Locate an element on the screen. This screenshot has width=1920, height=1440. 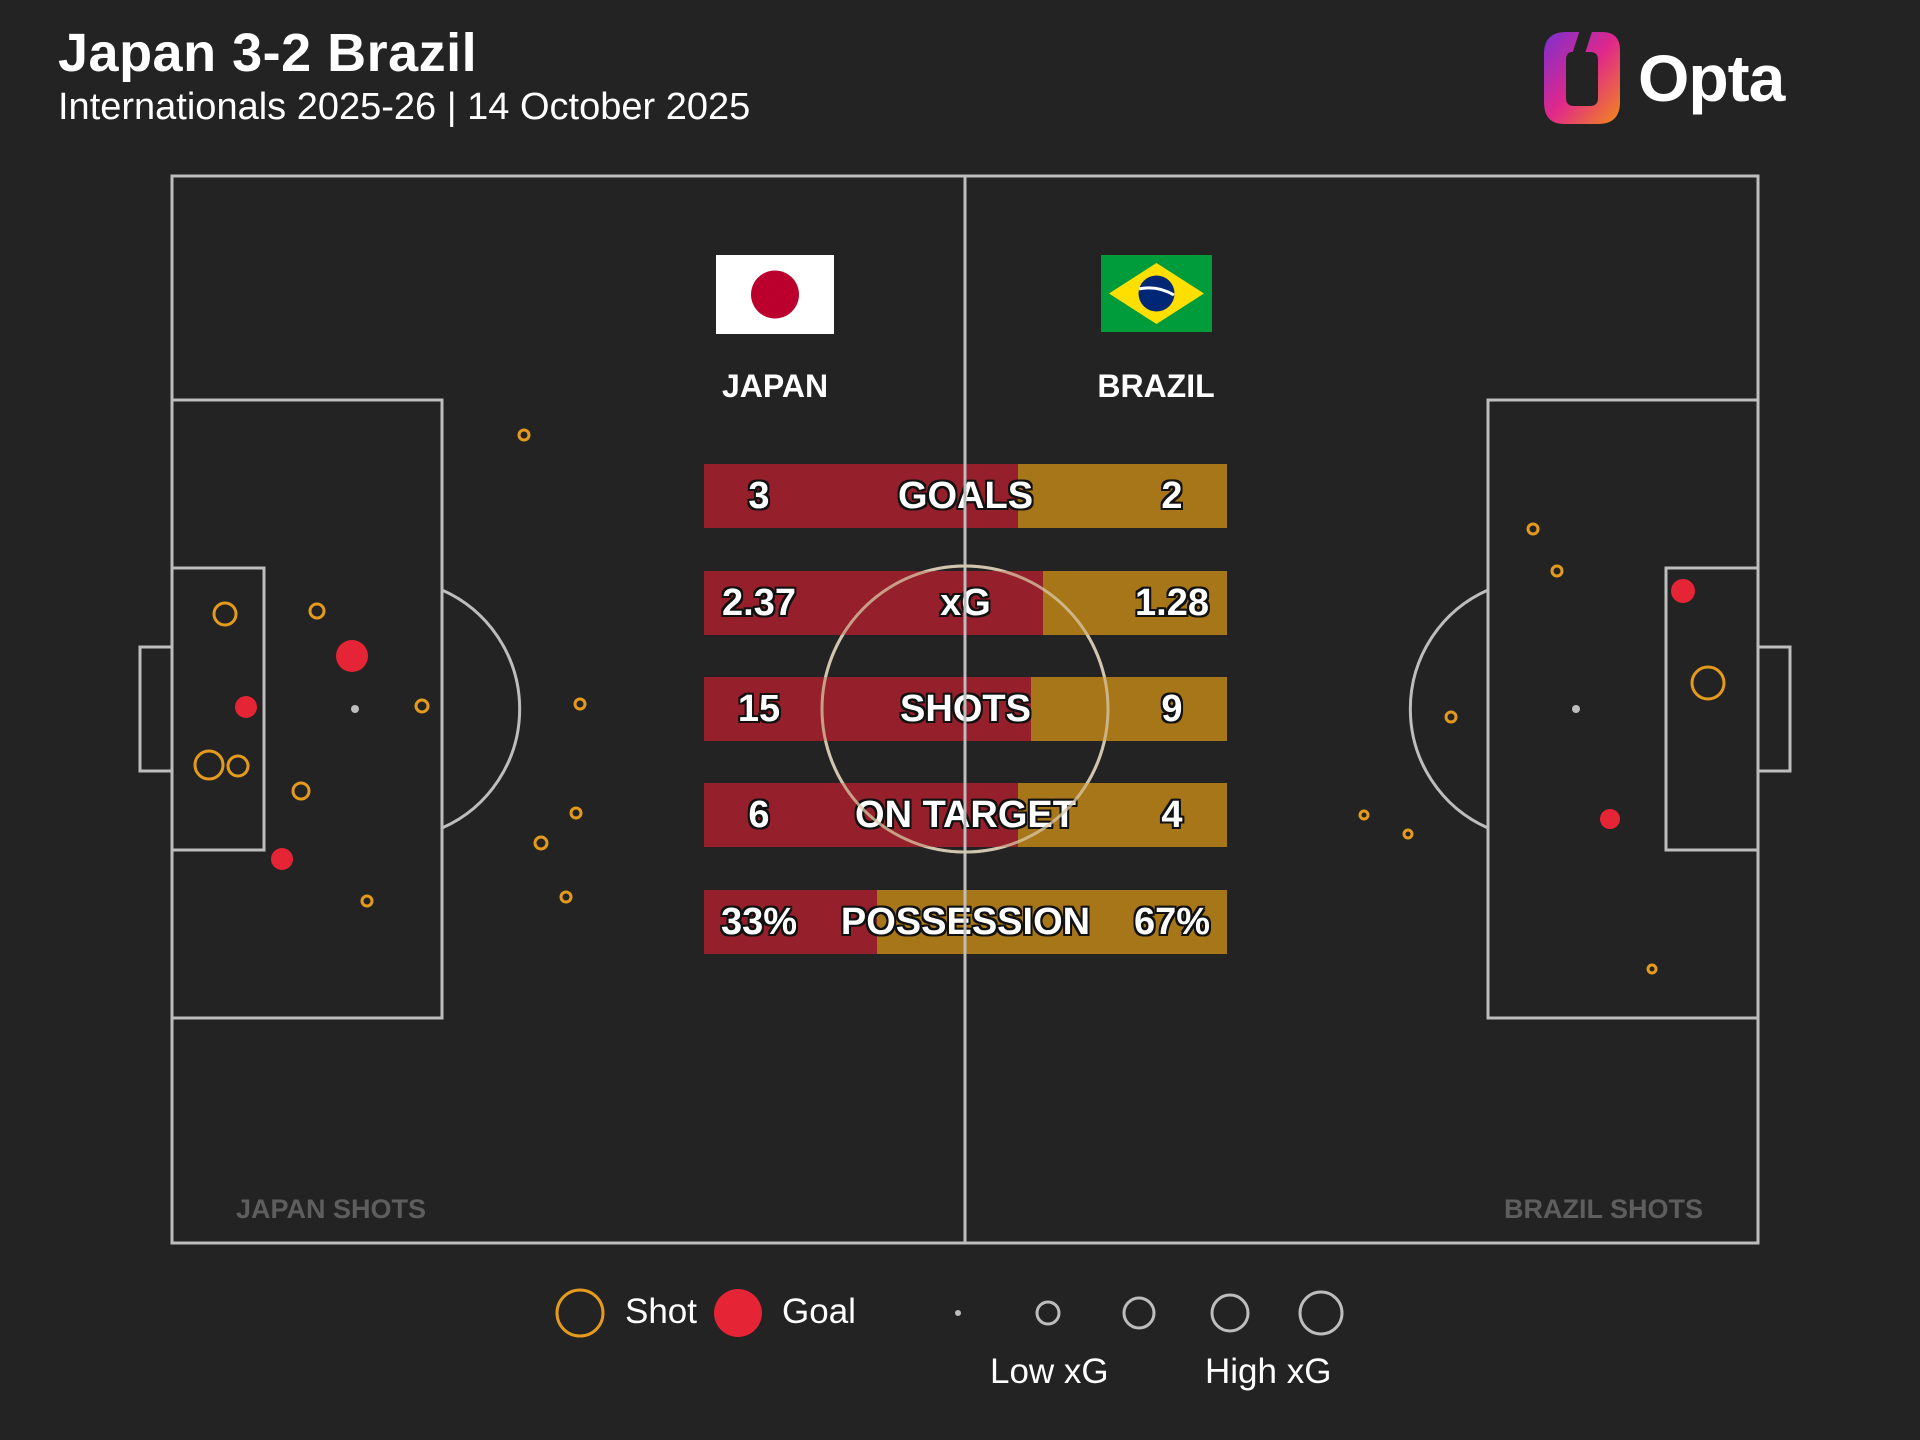
stat-away-value: 9 is located at coordinates (1172, 709).